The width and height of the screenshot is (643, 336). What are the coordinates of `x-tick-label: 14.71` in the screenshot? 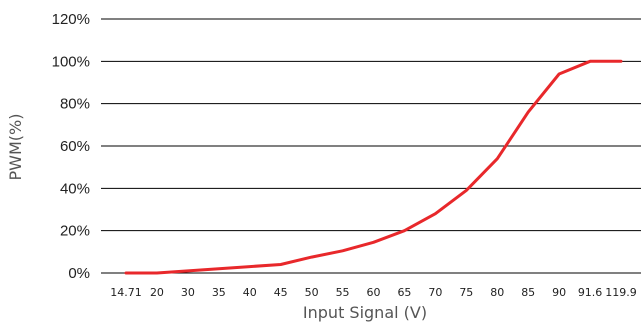 It's located at (126, 292).